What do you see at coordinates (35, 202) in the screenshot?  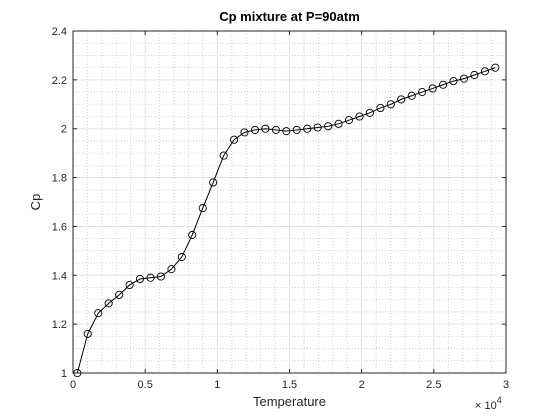 I see `y-axis-label: Cp` at bounding box center [35, 202].